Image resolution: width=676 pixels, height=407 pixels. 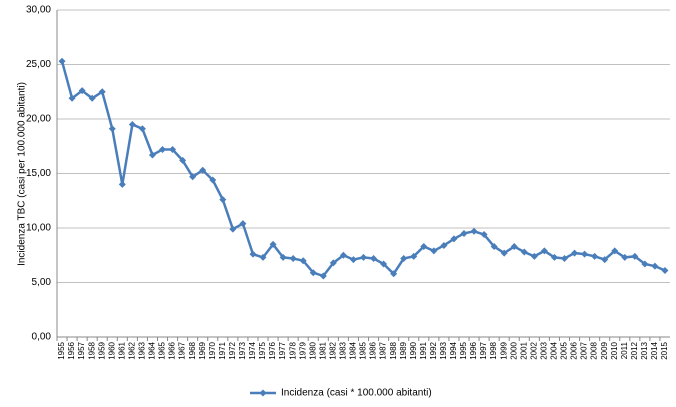 I want to click on x-tick-label: 1957, so click(x=81, y=350).